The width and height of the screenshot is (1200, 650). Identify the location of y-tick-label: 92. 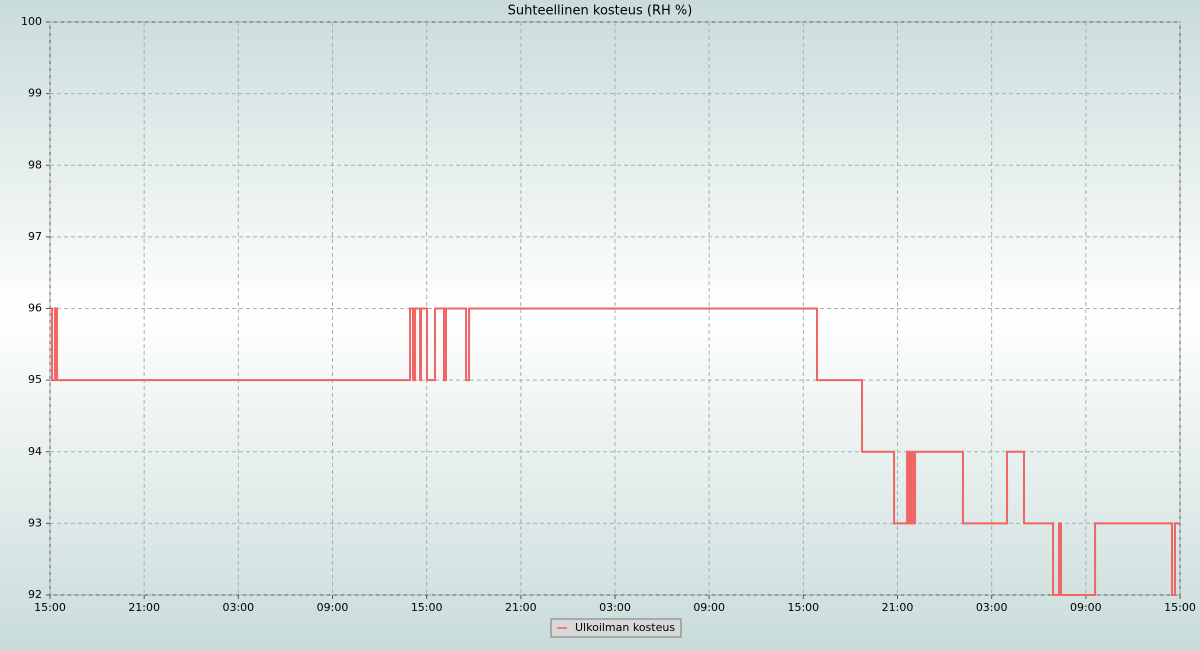
(35, 594).